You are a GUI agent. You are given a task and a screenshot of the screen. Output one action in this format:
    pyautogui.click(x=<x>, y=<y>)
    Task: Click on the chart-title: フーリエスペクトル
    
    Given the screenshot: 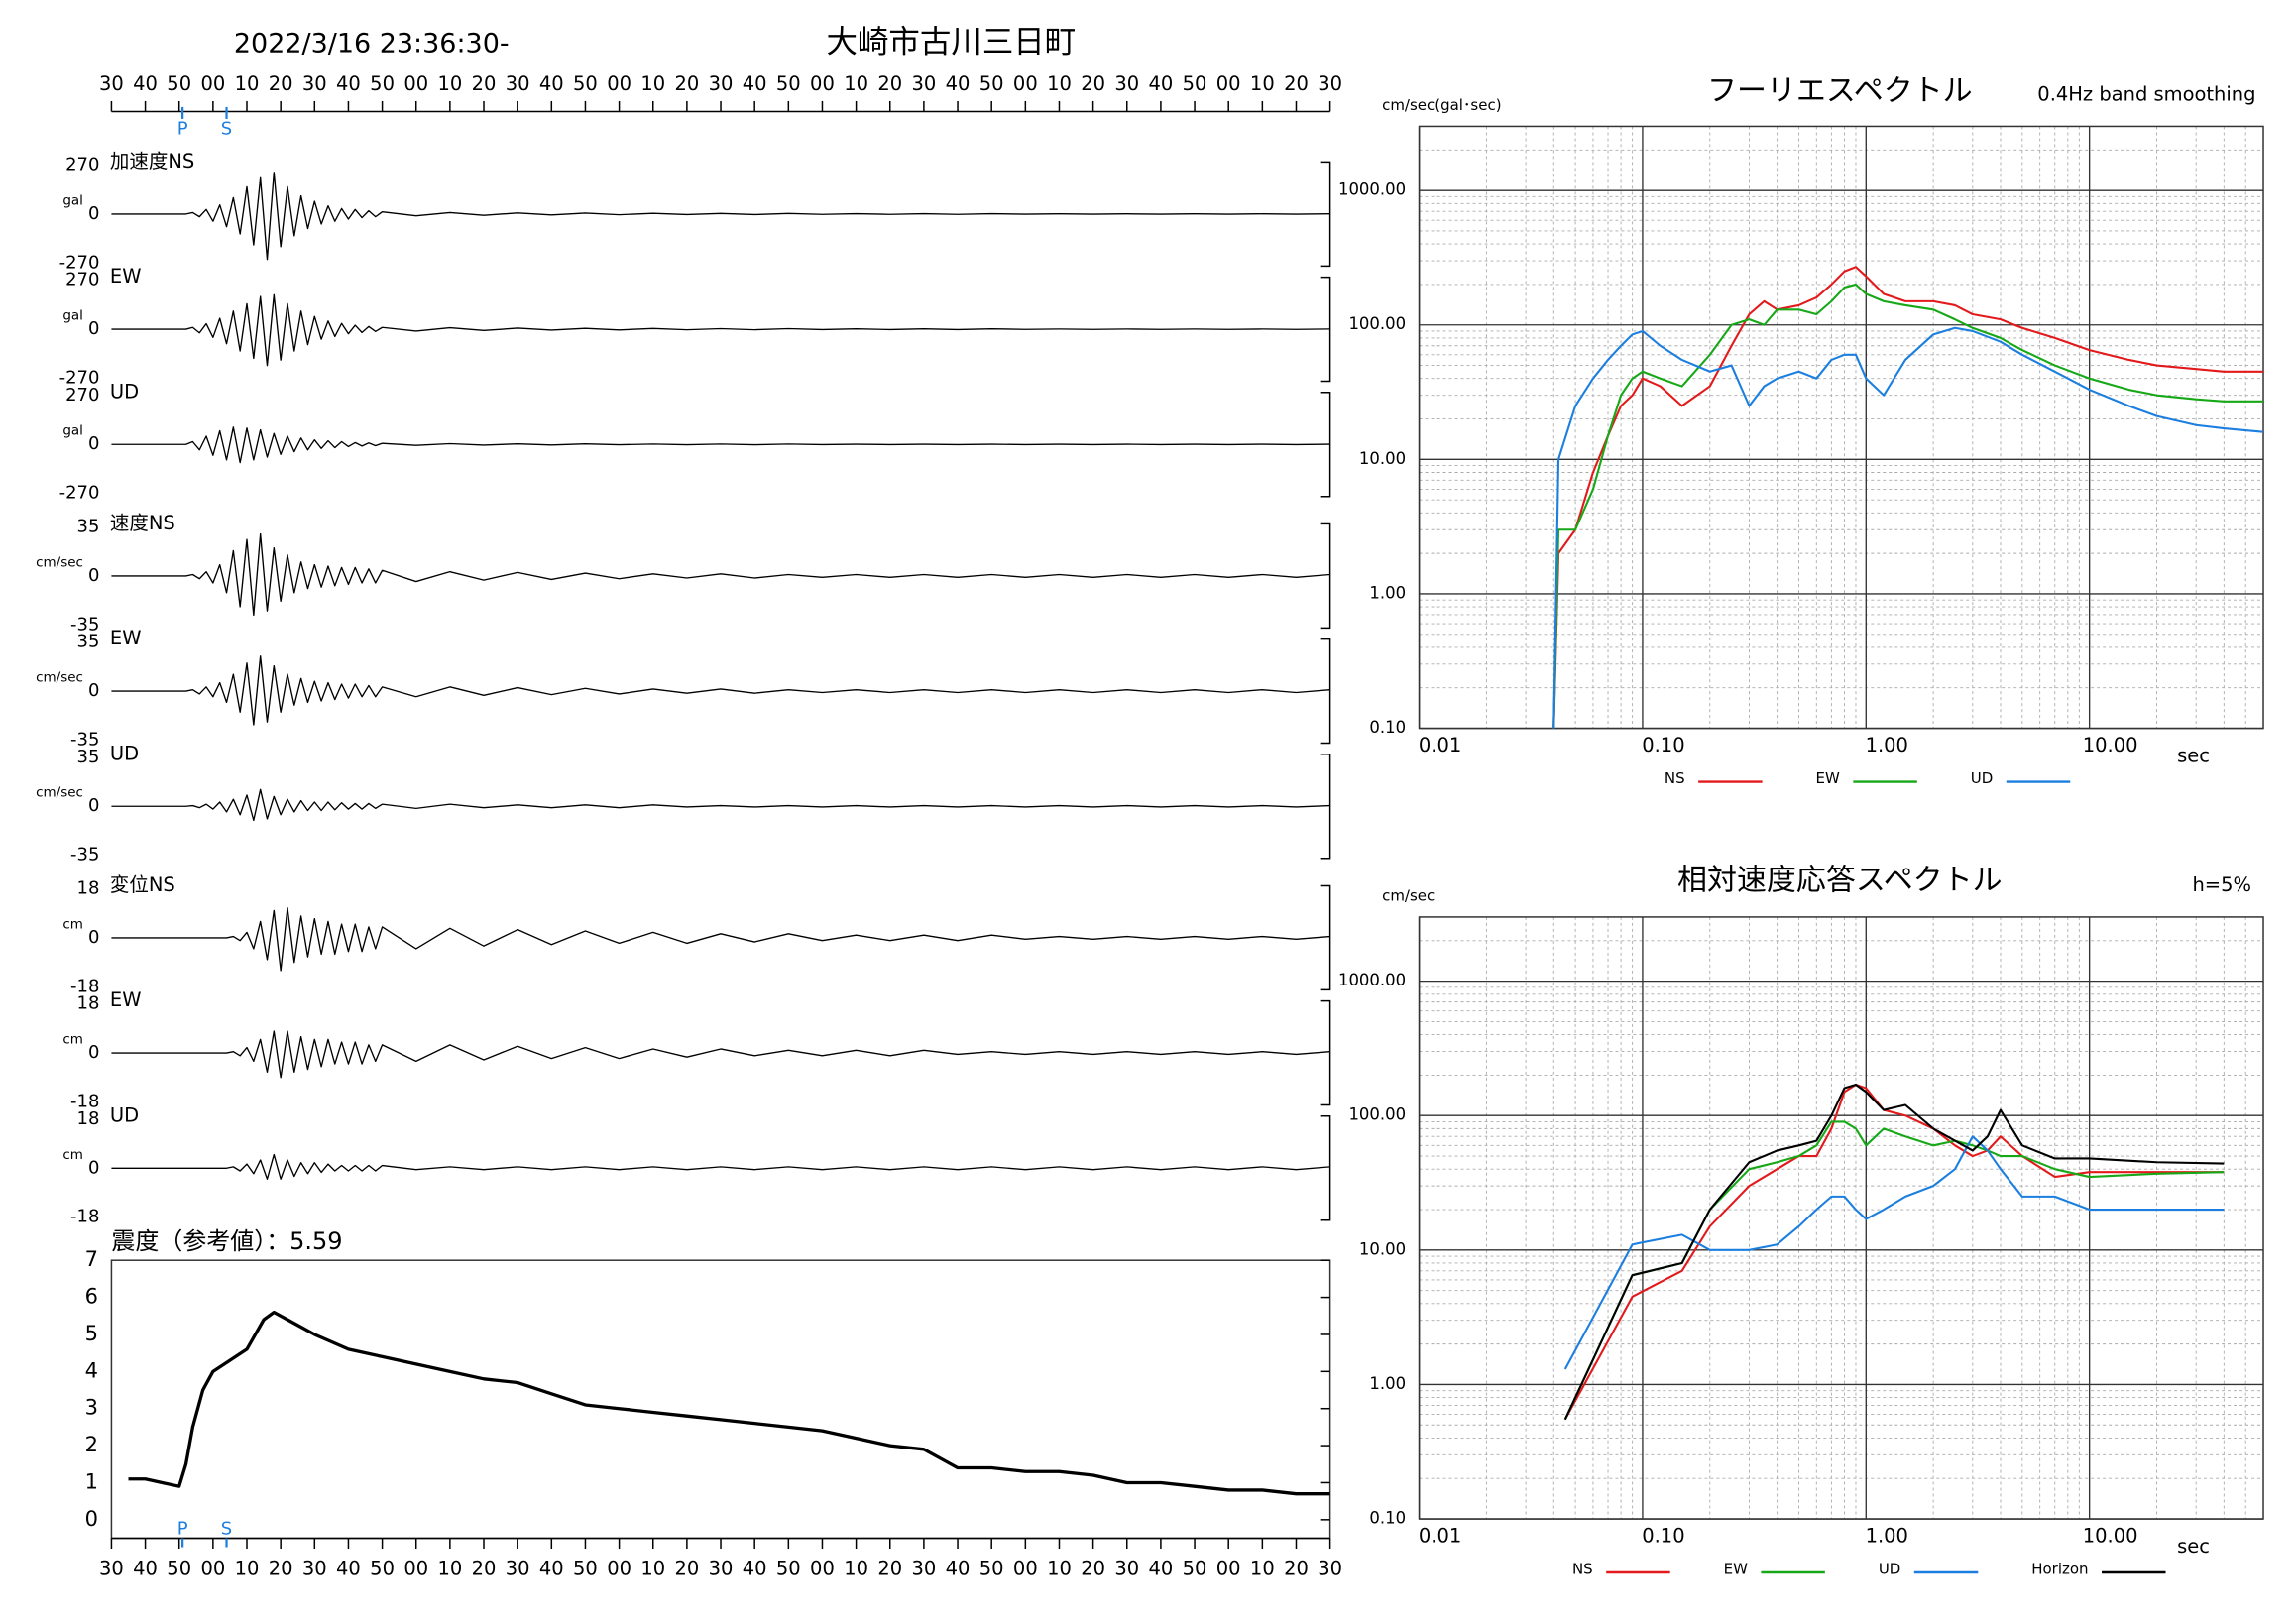 What is the action you would take?
    pyautogui.click(x=1840, y=90)
    